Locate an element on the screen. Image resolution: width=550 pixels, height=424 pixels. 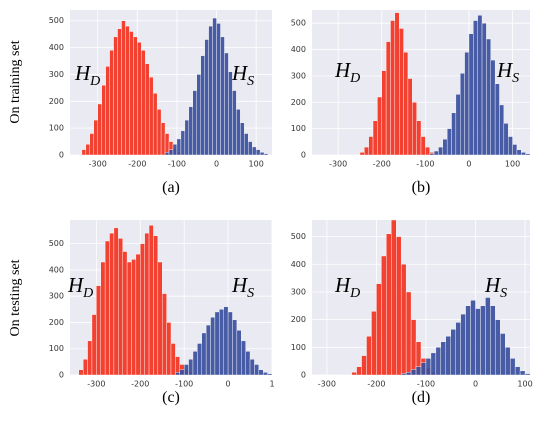
caption: (a) is located at coordinates (171, 187).